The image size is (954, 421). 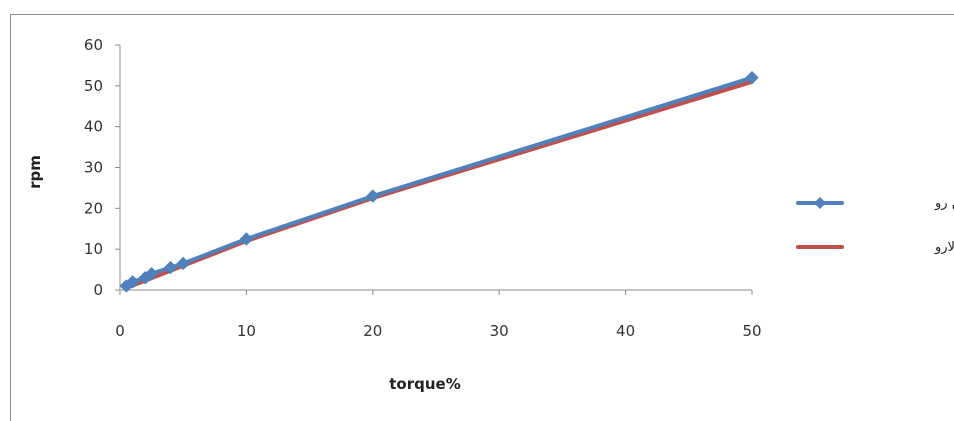 What do you see at coordinates (93, 45) in the screenshot?
I see `y-tick-label: 60` at bounding box center [93, 45].